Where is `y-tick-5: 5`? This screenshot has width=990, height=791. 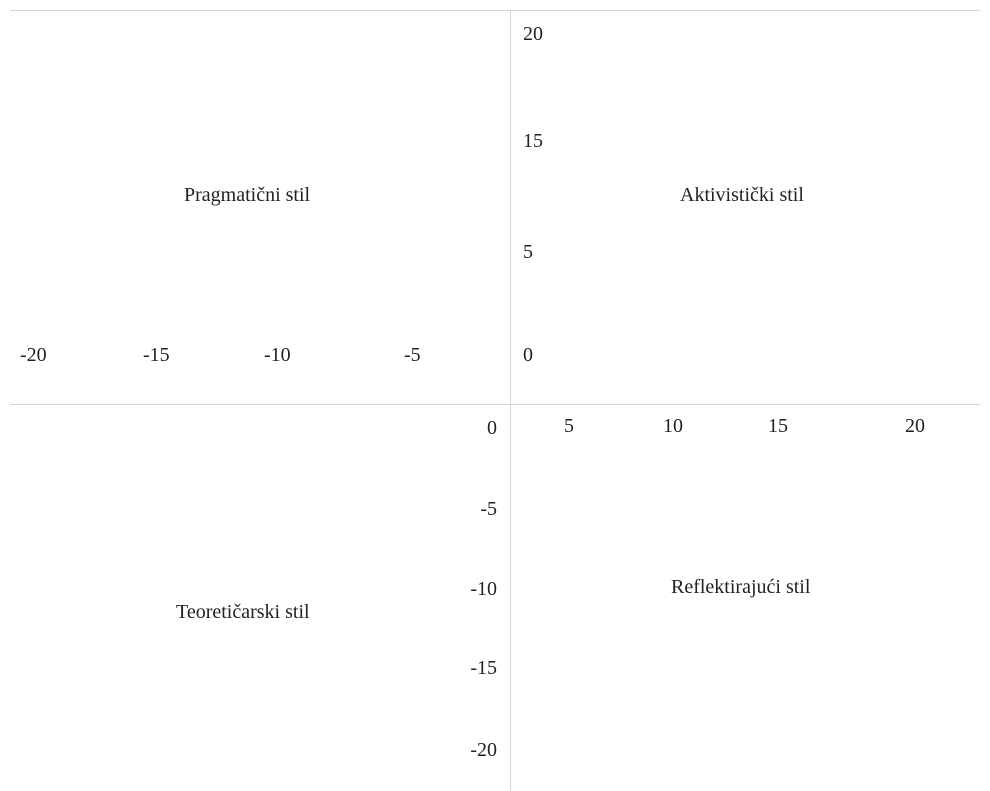 y-tick-5: 5 is located at coordinates (528, 252).